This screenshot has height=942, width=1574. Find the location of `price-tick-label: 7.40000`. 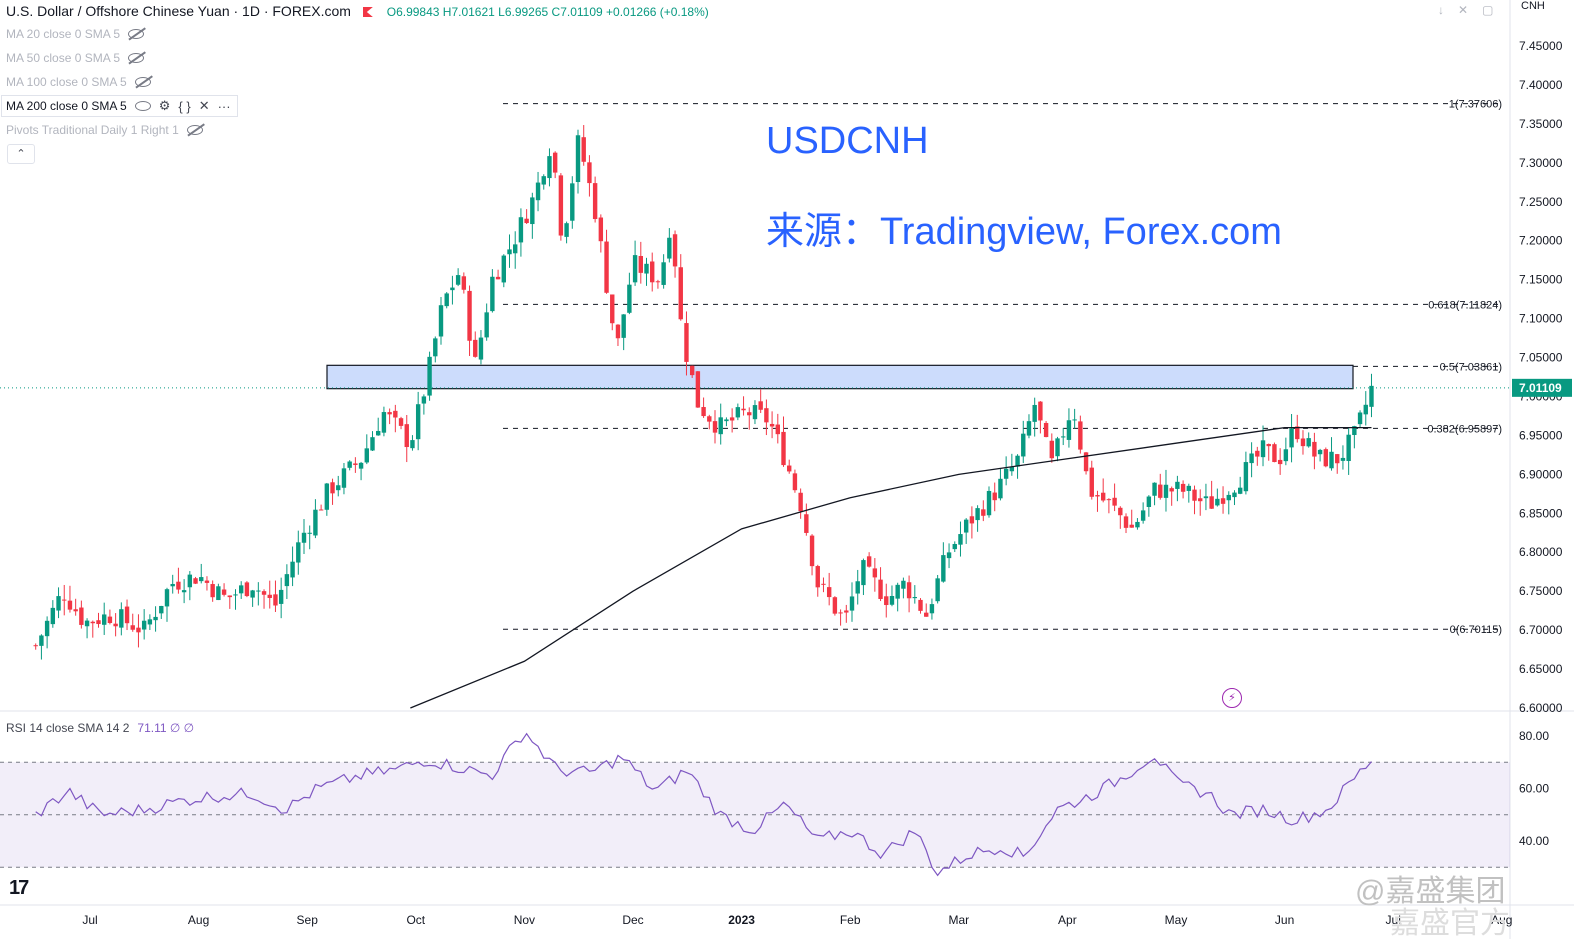

price-tick-label: 7.40000 is located at coordinates (1541, 85).